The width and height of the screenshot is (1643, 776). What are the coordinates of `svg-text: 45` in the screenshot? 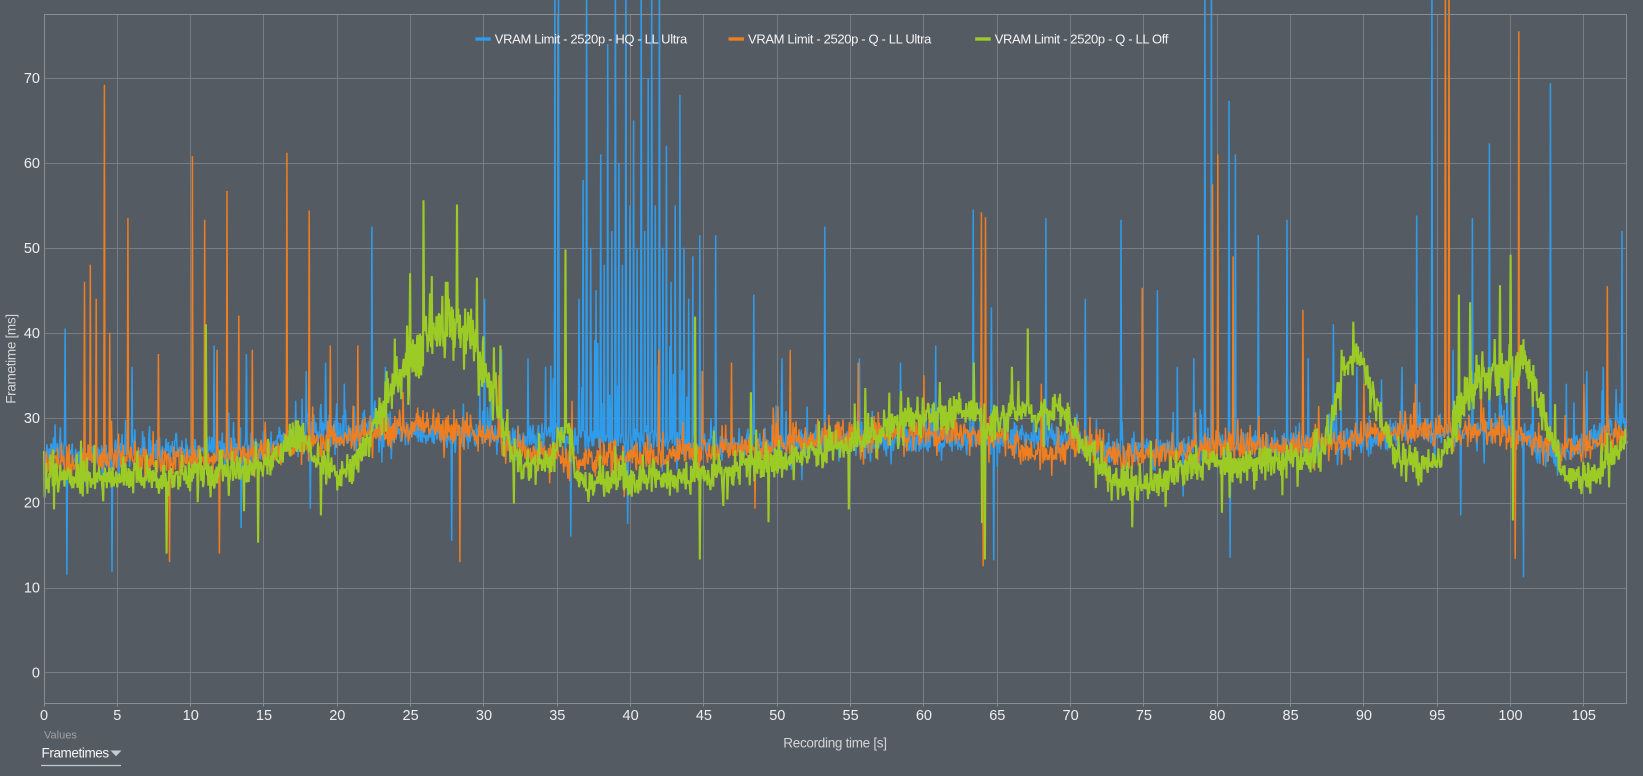 It's located at (704, 716).